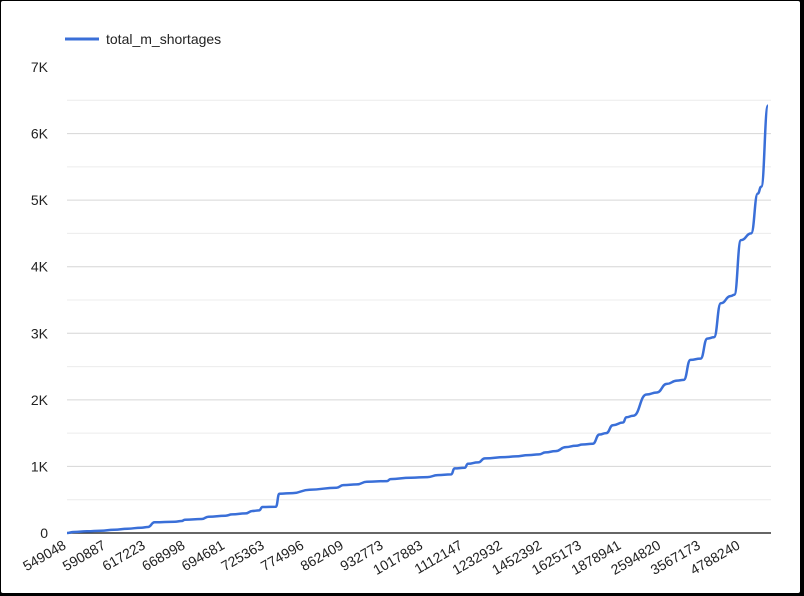 This screenshot has width=804, height=596. What do you see at coordinates (44, 555) in the screenshot?
I see `x-tick-label: 549048` at bounding box center [44, 555].